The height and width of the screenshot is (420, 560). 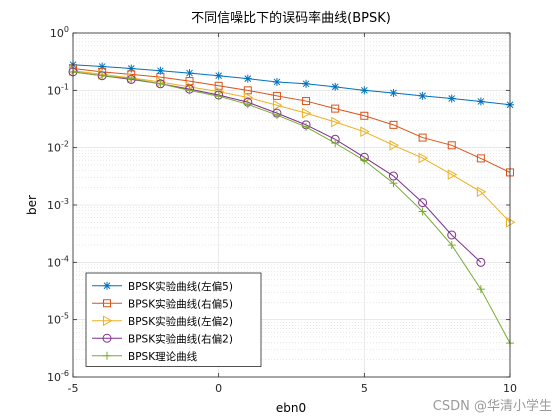 What do you see at coordinates (364, 388) in the screenshot?
I see `x-tick-label: 5` at bounding box center [364, 388].